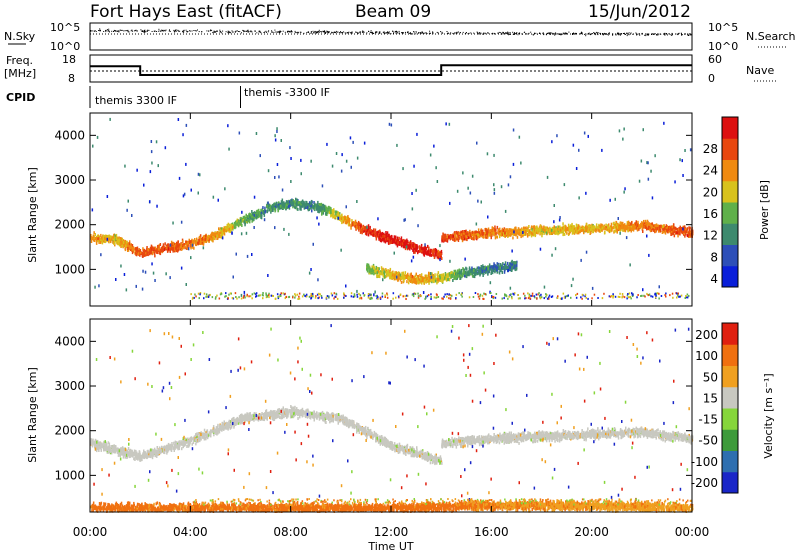 The width and height of the screenshot is (800, 554). I want to click on cpid-label: CPID, so click(20, 97).